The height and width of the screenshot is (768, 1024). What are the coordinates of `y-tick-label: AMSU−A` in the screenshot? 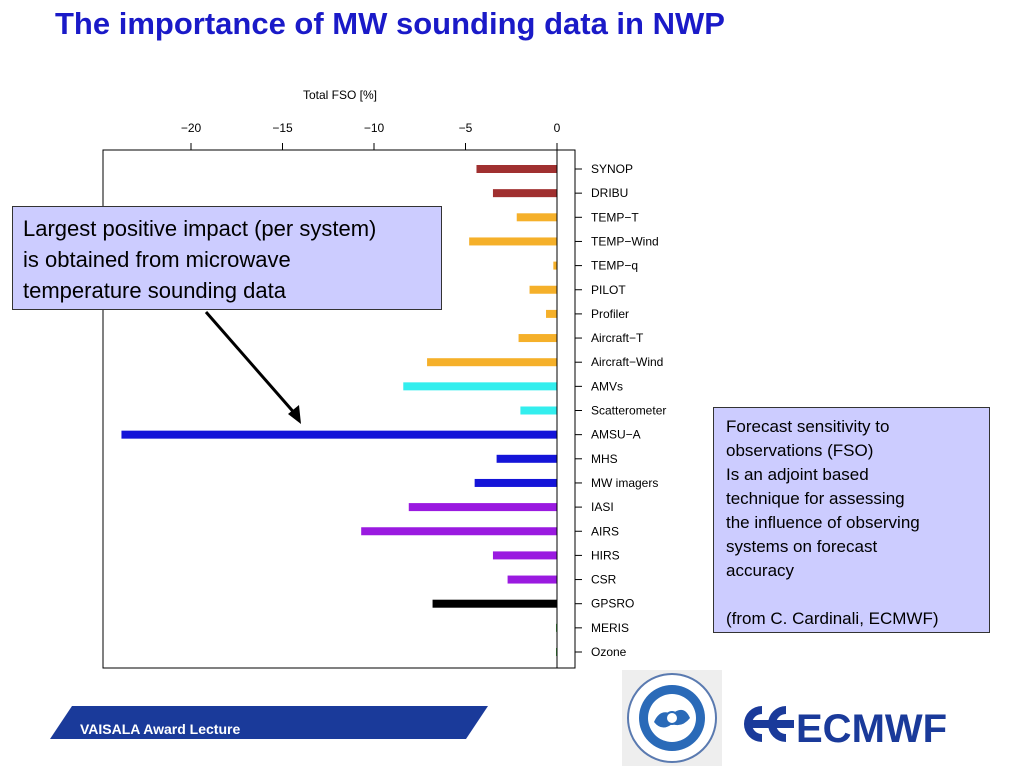 It's located at (616, 435).